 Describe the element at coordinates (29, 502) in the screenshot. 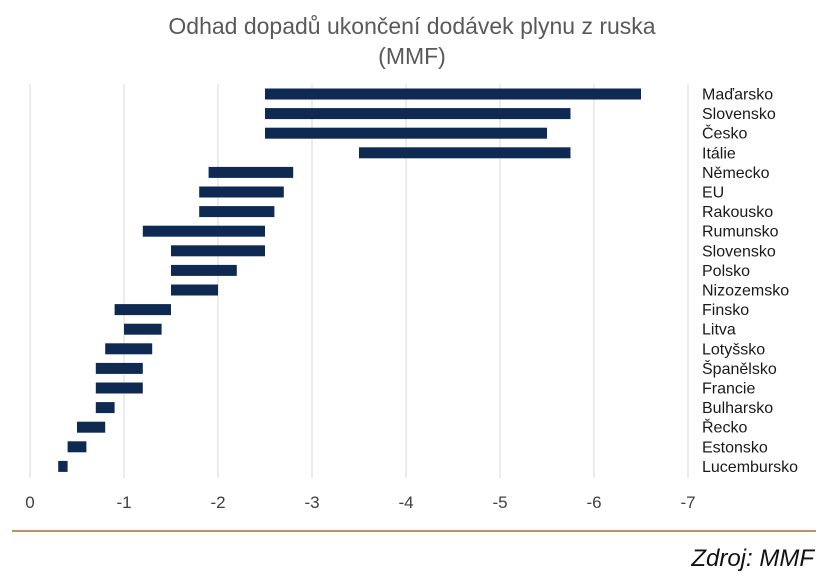

I see `x-tick-label: 0` at that location.